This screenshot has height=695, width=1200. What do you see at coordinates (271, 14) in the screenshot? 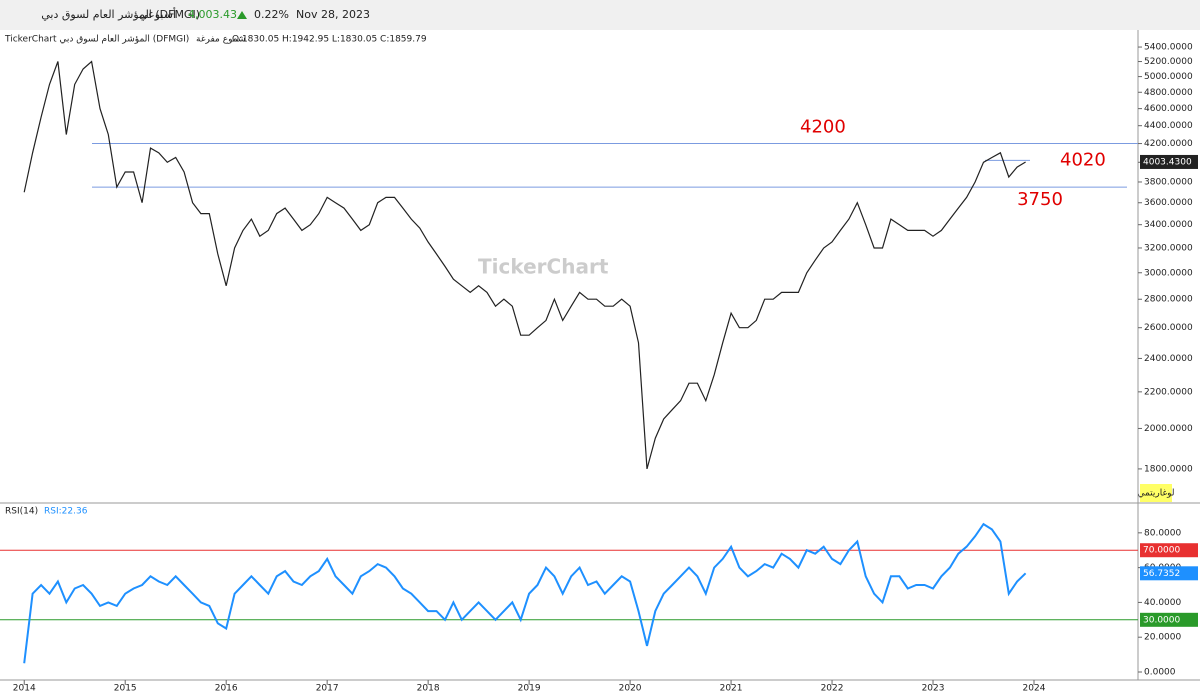
I see `change: 0.22%` at bounding box center [271, 14].